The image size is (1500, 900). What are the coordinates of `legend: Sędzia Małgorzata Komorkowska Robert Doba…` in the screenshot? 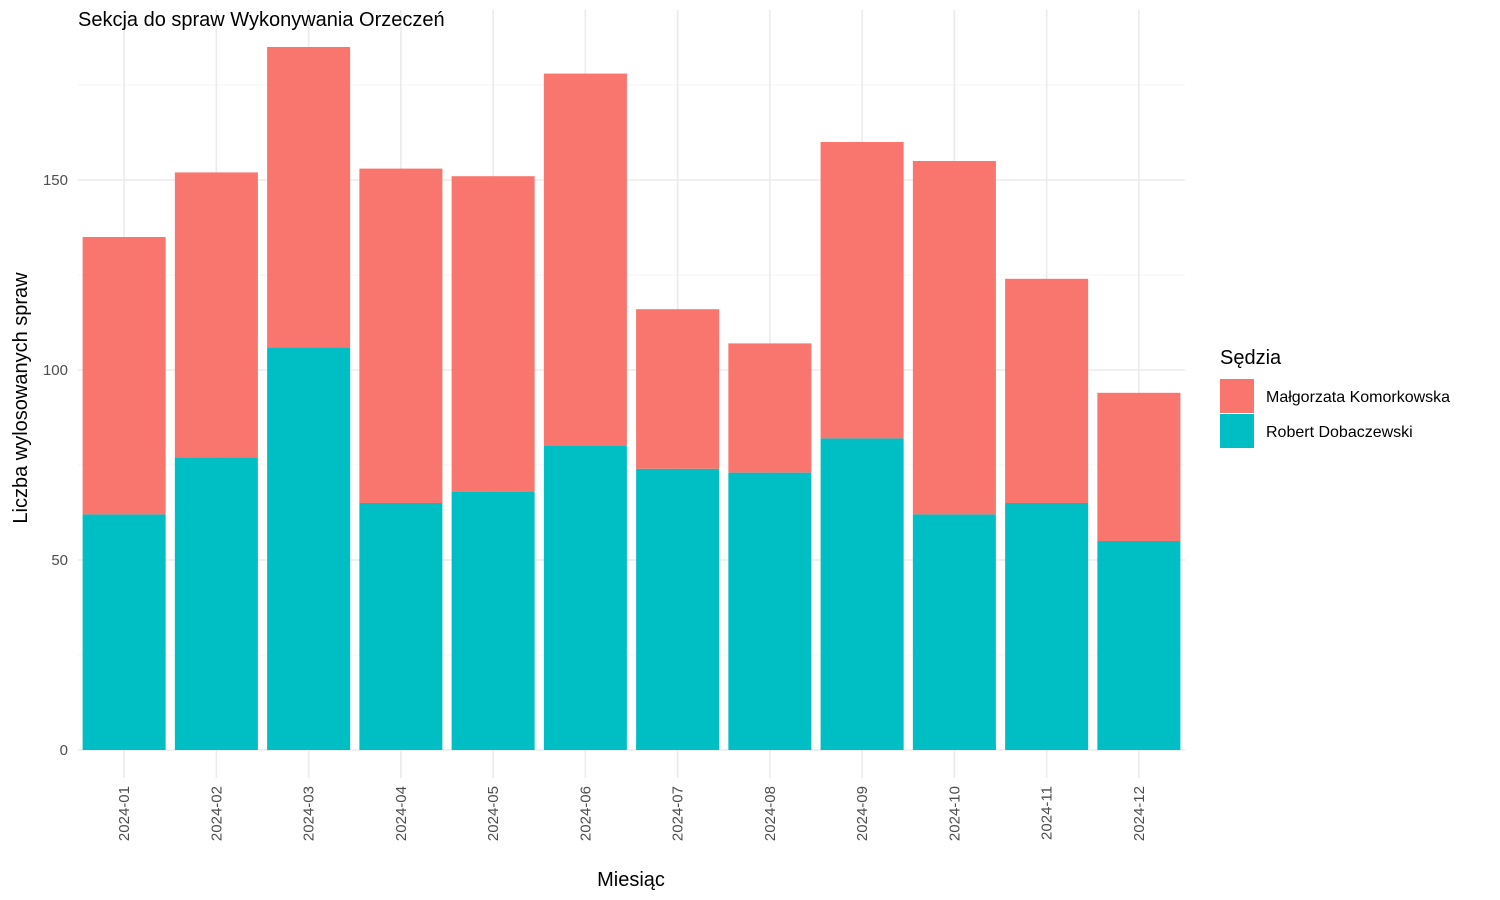 It's located at (1335, 397).